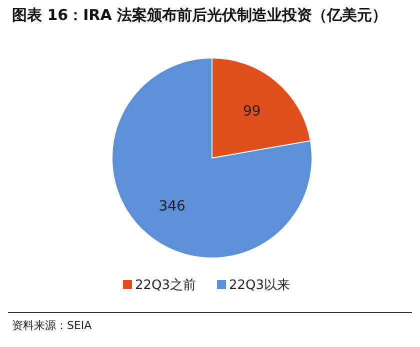 Image resolution: width=420 pixels, height=347 pixels. I want to click on legend-label: 22Q3之前, so click(165, 285).